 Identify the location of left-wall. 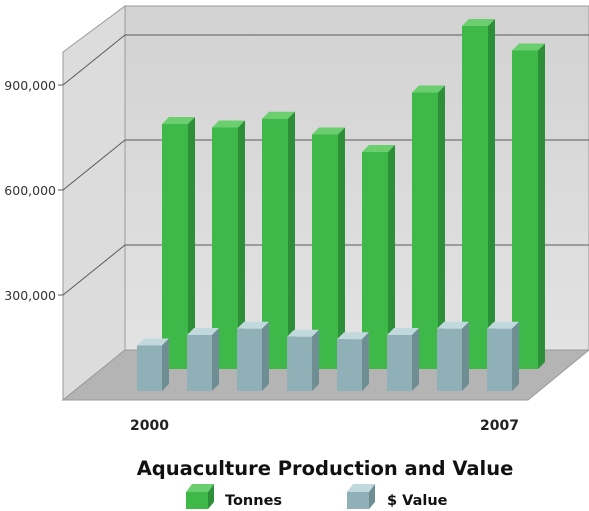
(94, 203).